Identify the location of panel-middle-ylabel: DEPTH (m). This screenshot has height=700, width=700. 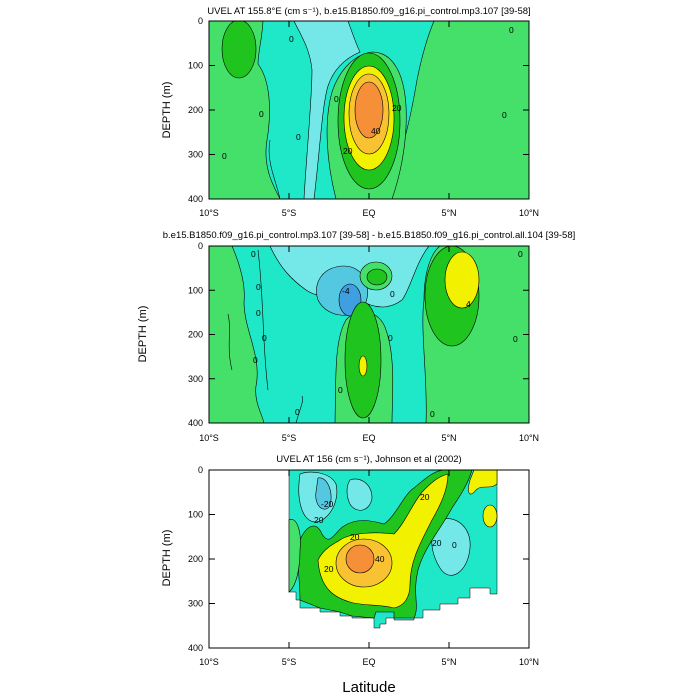
(143, 334).